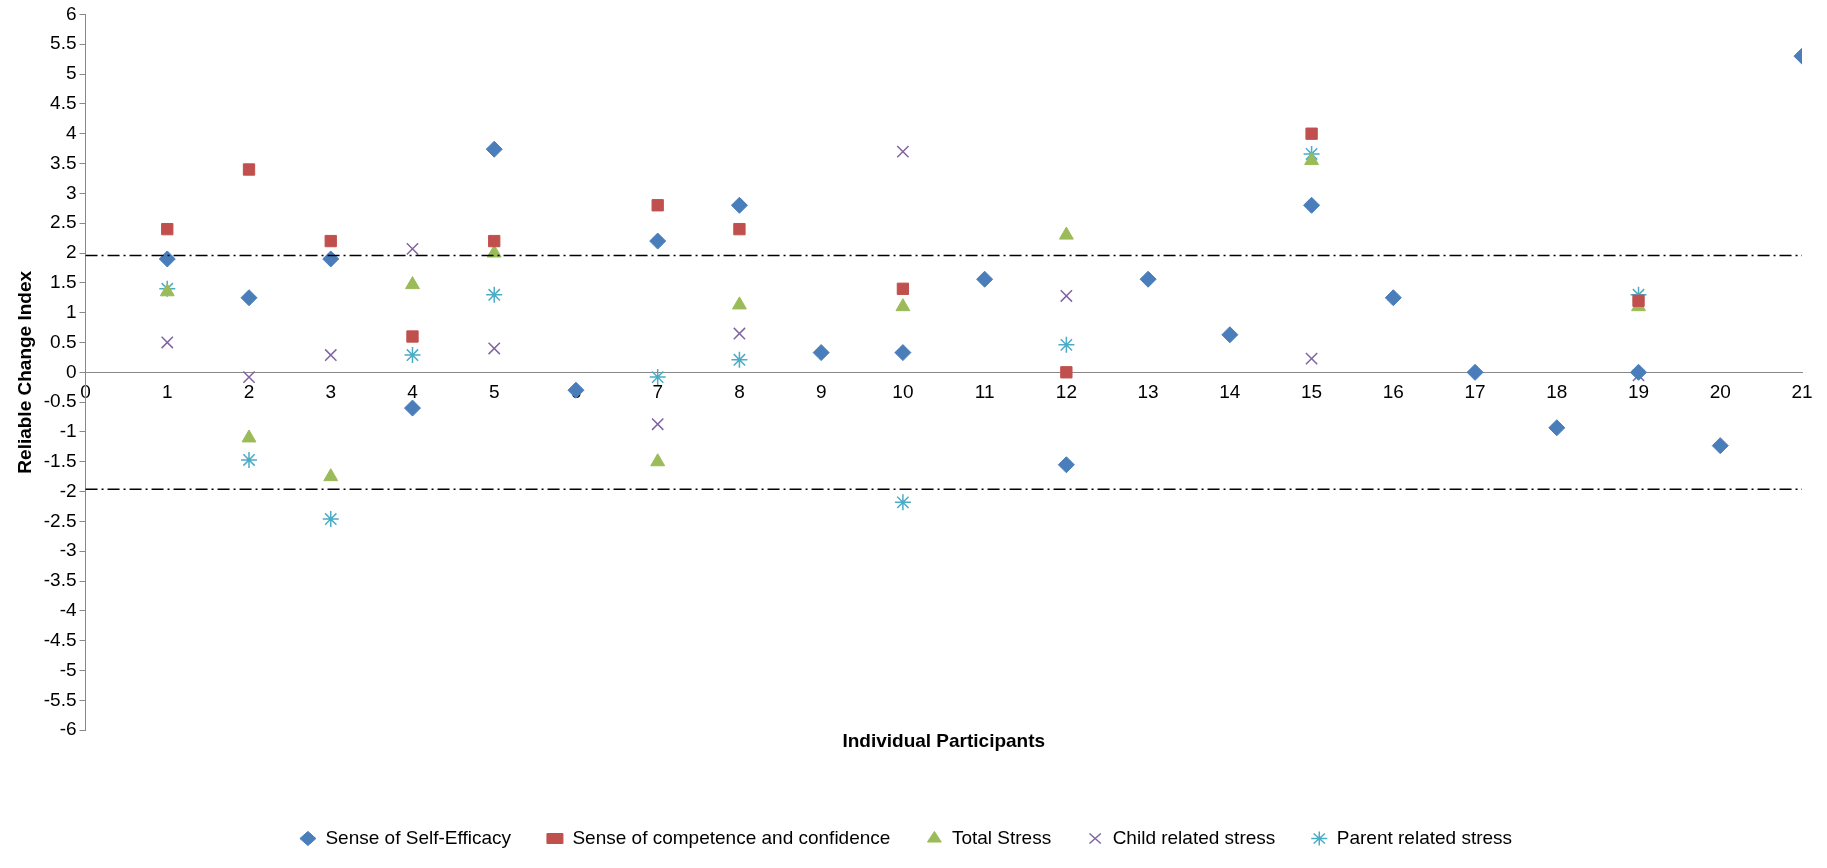 The height and width of the screenshot is (868, 1827). Describe the element at coordinates (60, 639) in the screenshot. I see `y-tick-label: -4.5` at that location.